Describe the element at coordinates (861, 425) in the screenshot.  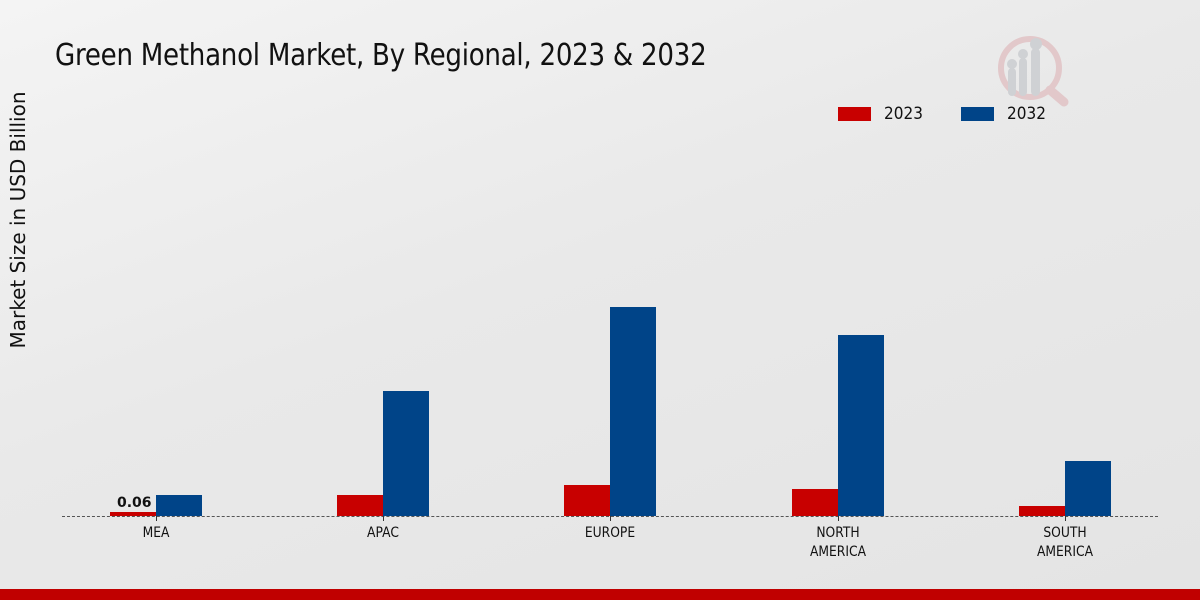
I see `bar-north-america-2032` at that location.